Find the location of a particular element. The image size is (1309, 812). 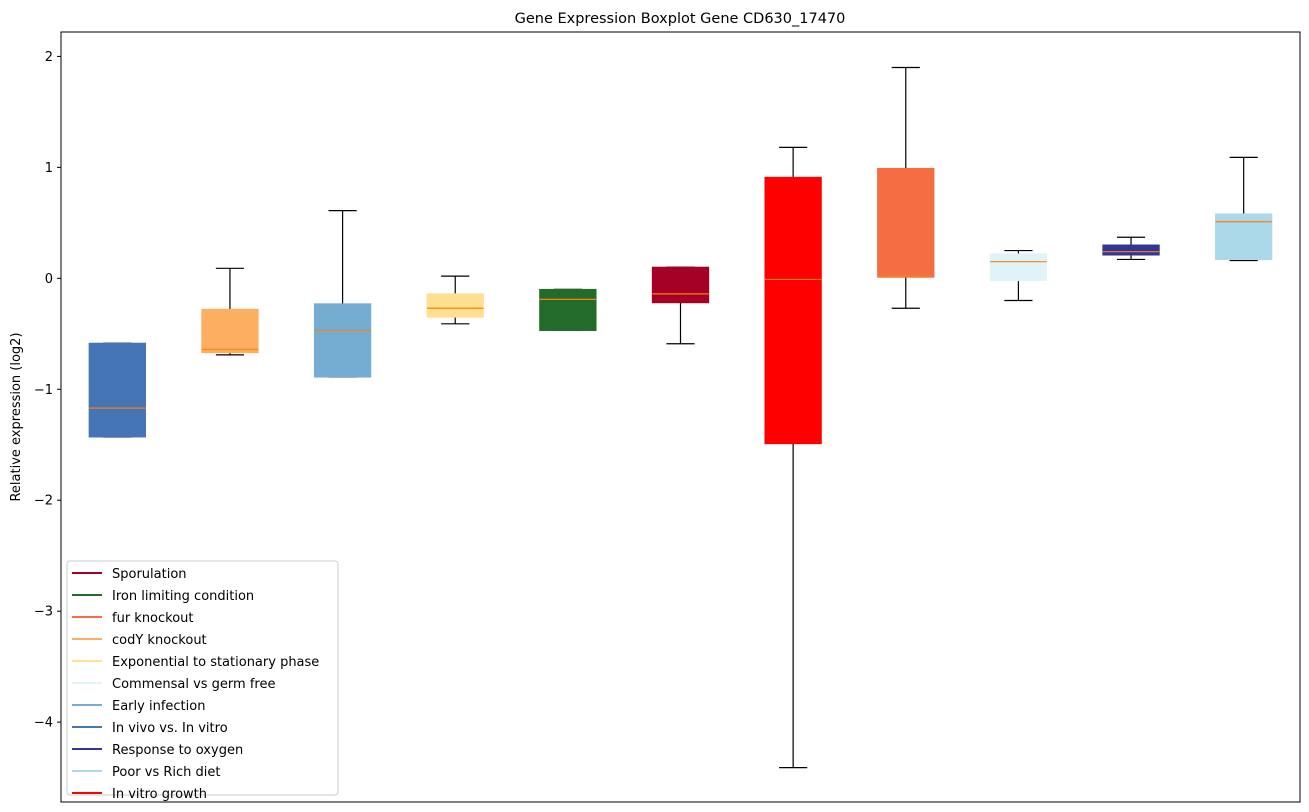

y-axis: 2 1 0 −1 −2 −3 −4 is located at coordinates (47, 390).